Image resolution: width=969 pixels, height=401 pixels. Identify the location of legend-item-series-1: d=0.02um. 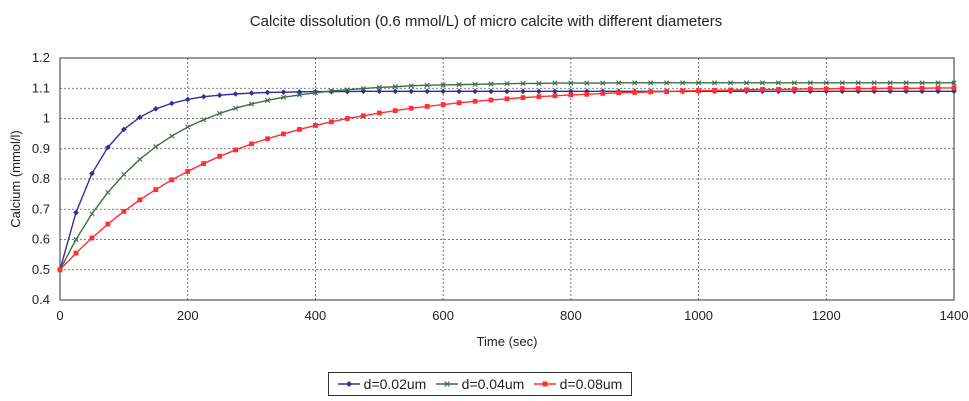
(382, 384).